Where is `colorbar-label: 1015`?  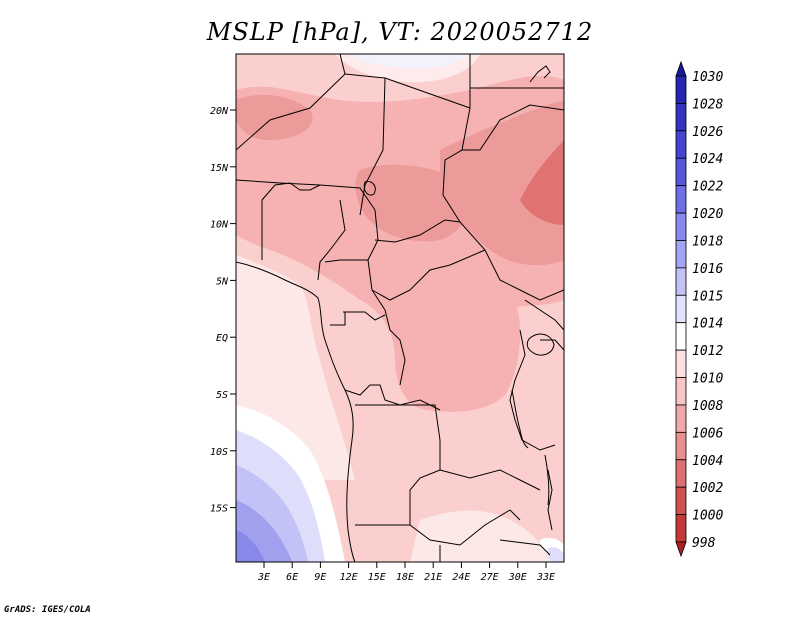 colorbar-label: 1015 is located at coordinates (707, 296).